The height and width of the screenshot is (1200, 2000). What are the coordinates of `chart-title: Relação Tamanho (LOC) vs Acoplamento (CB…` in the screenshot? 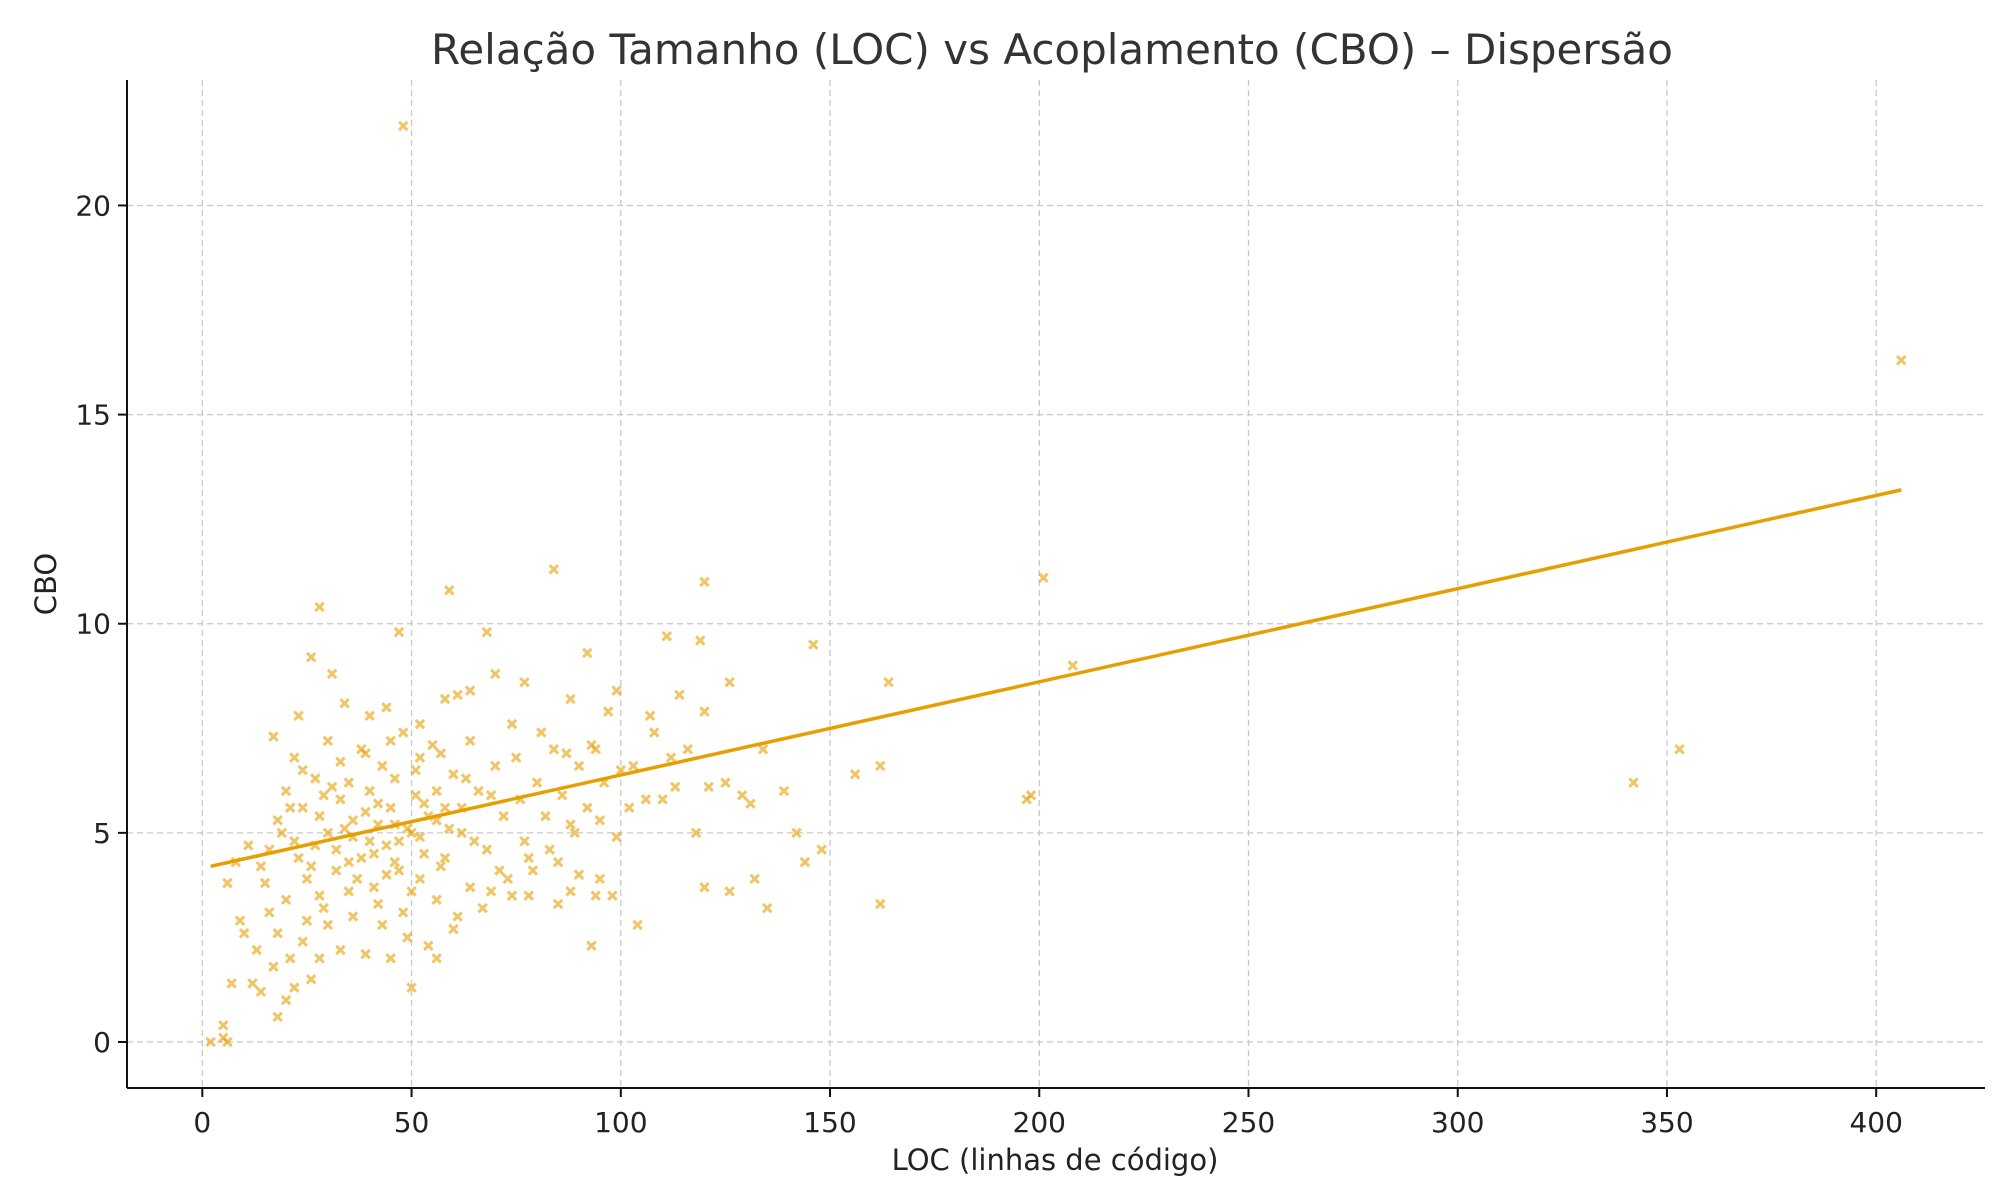 It's located at (1052, 49).